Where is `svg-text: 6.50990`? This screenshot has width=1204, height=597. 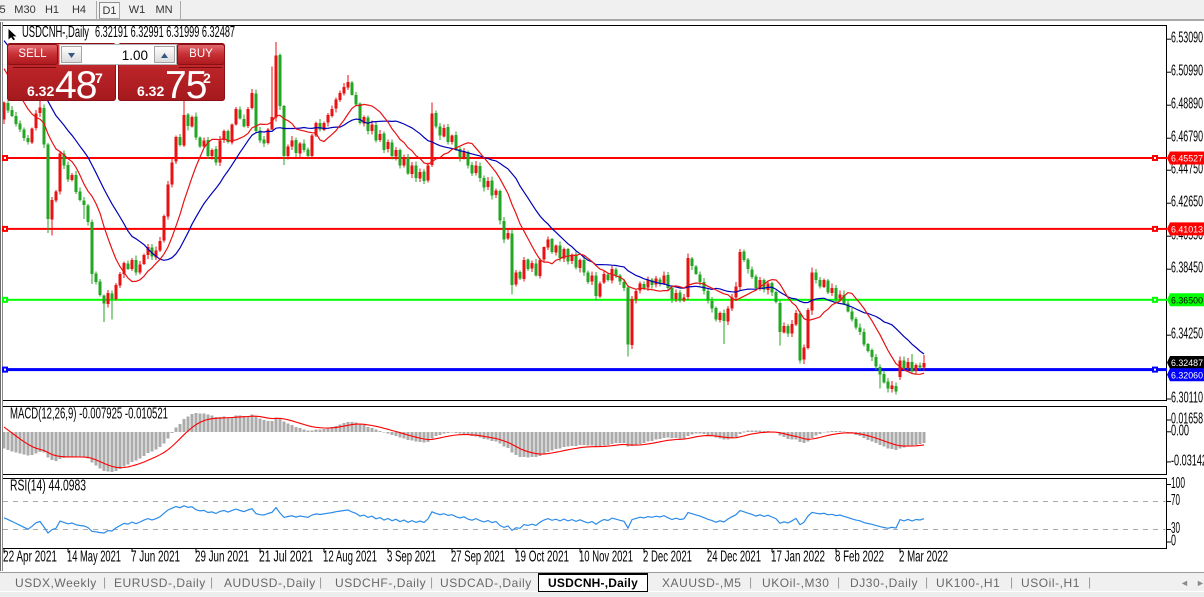 svg-text: 6.50990 is located at coordinates (1187, 71).